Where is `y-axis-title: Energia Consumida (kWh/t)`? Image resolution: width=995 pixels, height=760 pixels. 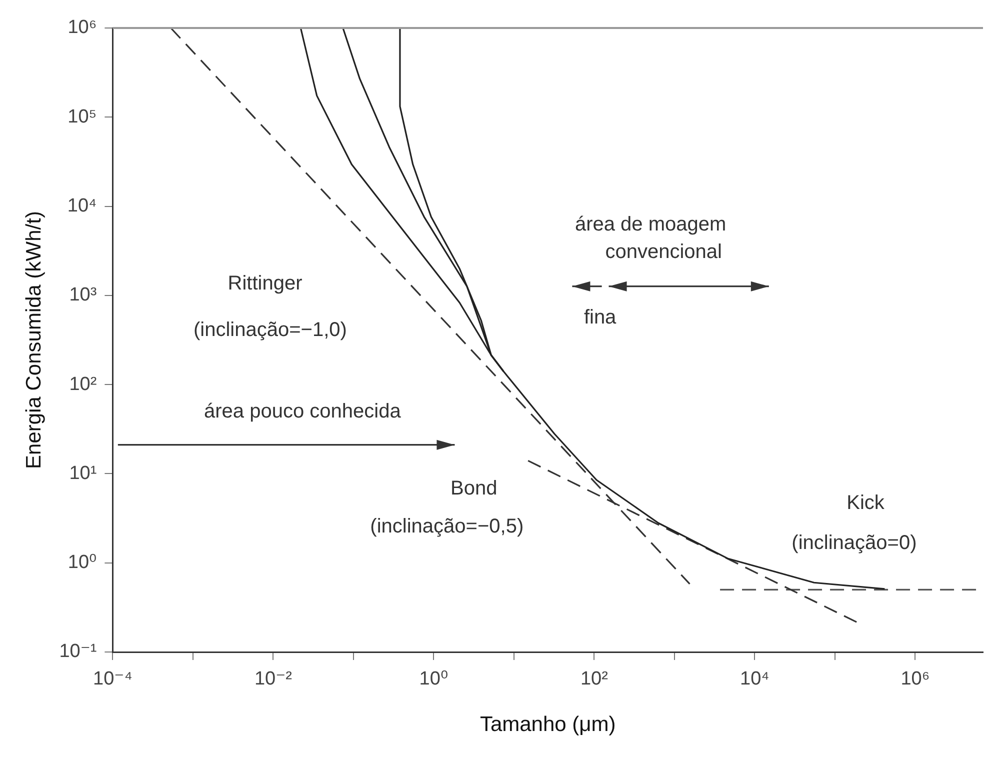 y-axis-title: Energia Consumida (kWh/t) is located at coordinates (34, 340).